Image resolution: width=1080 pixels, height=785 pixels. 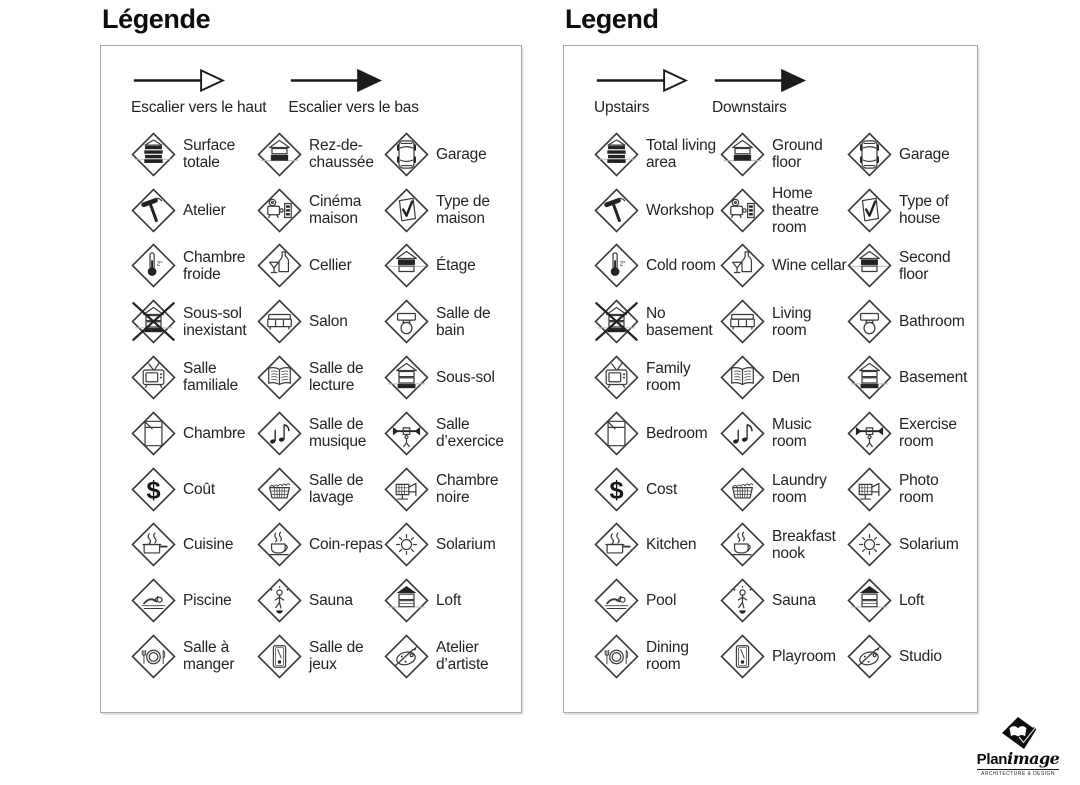 I want to click on legend-item: Solarium, so click(x=916, y=545).